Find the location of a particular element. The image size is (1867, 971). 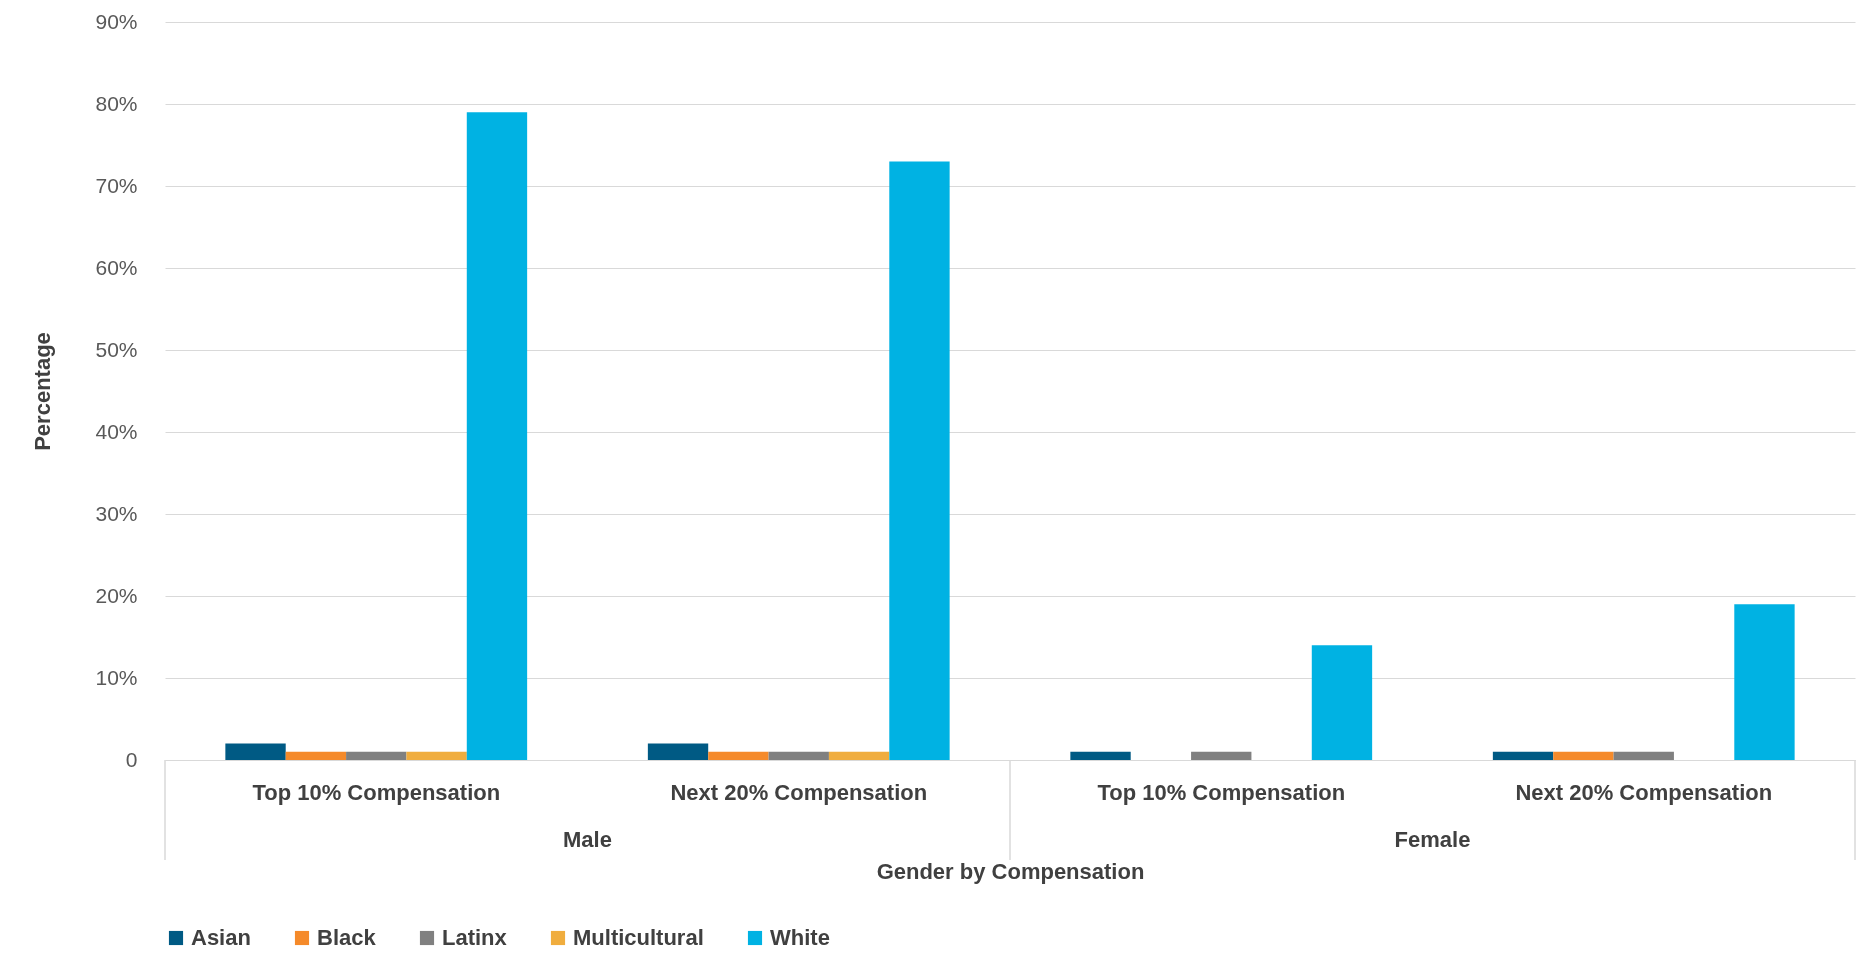

y-axis-title: Percentage is located at coordinates (43, 391).